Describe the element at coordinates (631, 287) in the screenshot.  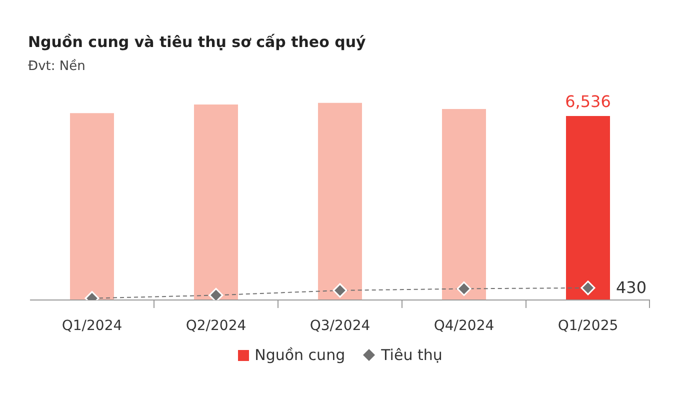
I see `data-label: 430` at that location.